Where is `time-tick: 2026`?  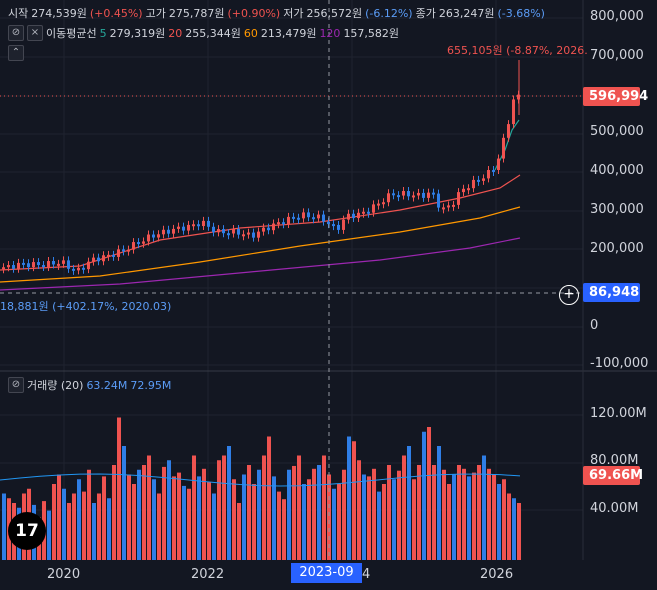 time-tick: 2026 is located at coordinates (497, 574).